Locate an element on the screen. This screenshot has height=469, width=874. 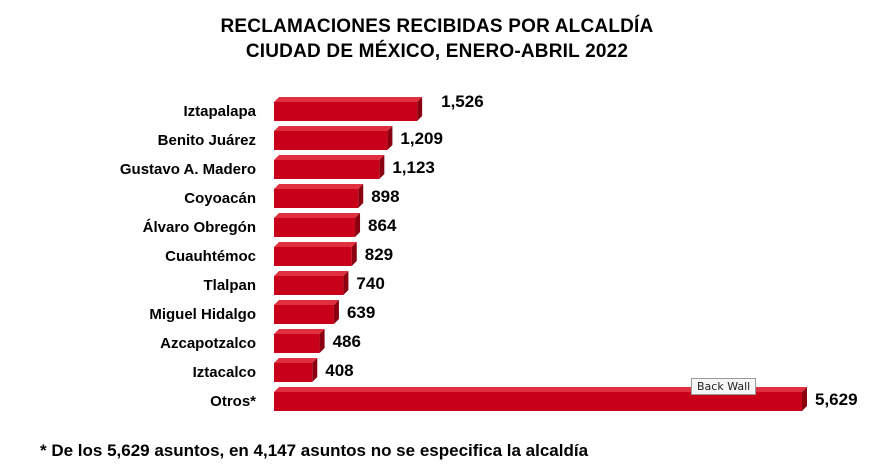
bar-otros is located at coordinates (540, 399).